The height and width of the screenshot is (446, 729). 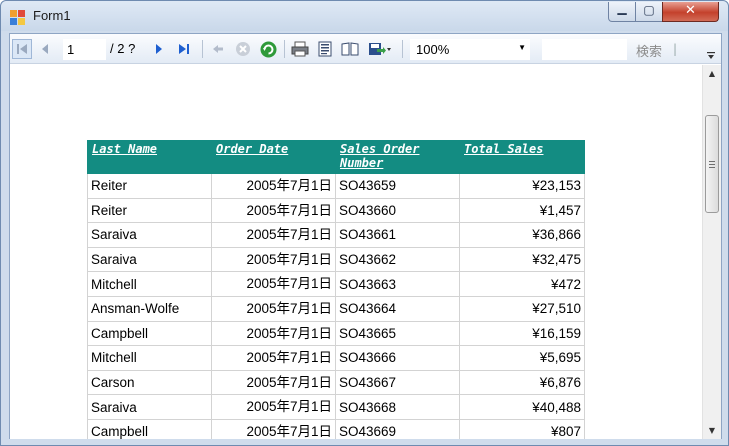 I want to click on export-icon, so click(x=380, y=49).